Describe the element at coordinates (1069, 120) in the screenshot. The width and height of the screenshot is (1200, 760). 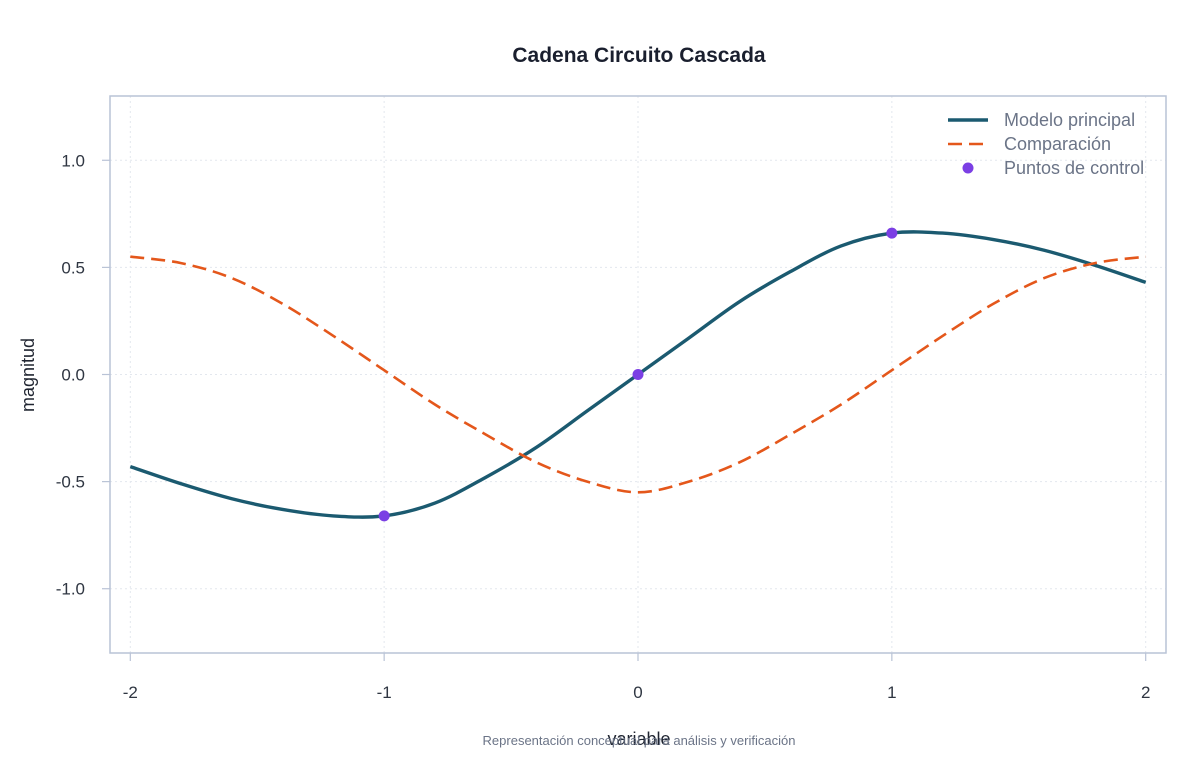
I see `legend-label: Modelo principal` at that location.